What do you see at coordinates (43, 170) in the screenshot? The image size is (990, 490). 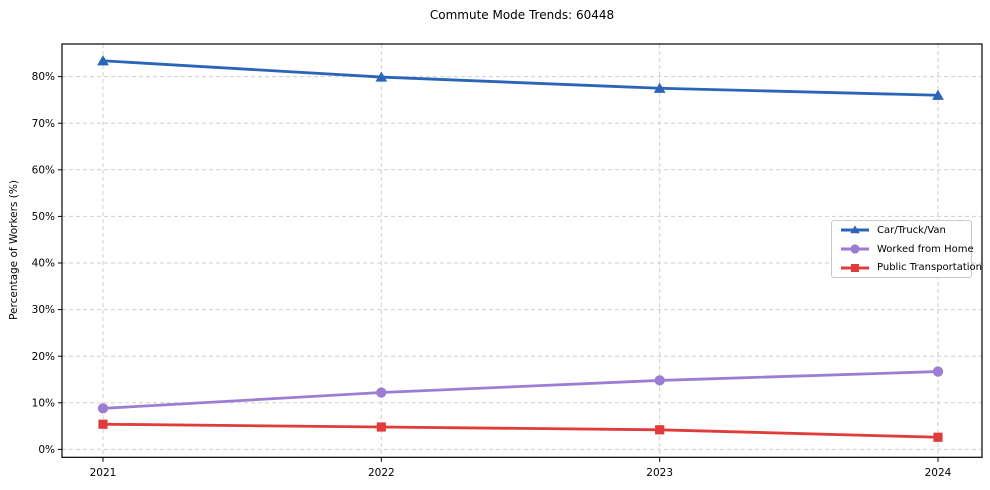 I see `y-tick-label: 60%` at bounding box center [43, 170].